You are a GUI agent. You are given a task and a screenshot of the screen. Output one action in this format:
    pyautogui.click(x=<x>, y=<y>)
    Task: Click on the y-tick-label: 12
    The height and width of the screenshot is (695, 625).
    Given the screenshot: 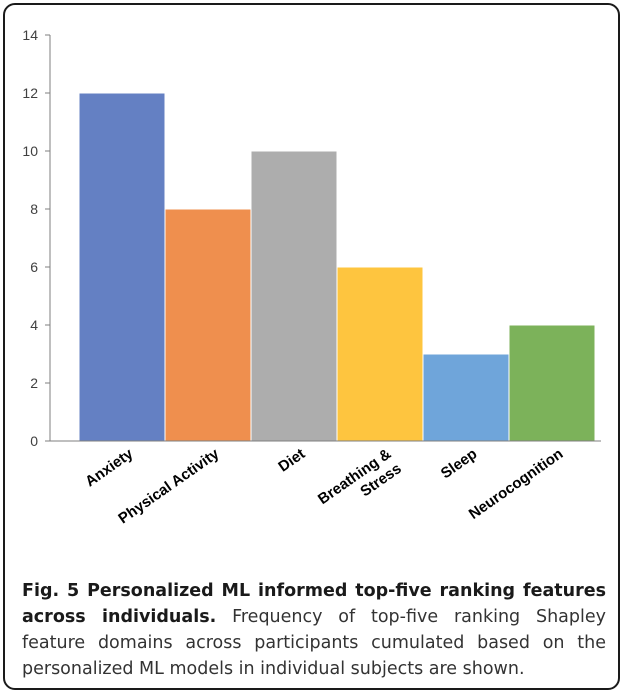 What is the action you would take?
    pyautogui.click(x=30, y=93)
    